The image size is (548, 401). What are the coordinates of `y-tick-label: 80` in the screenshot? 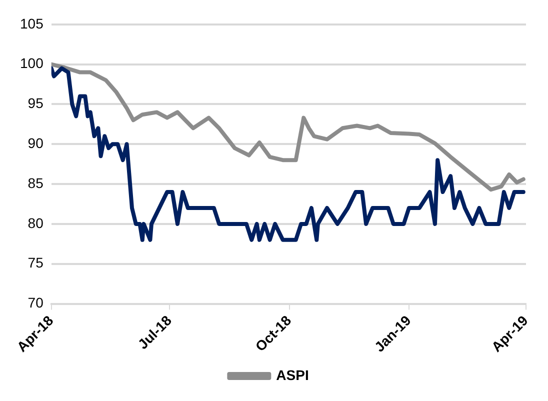 It's located at (36, 222).